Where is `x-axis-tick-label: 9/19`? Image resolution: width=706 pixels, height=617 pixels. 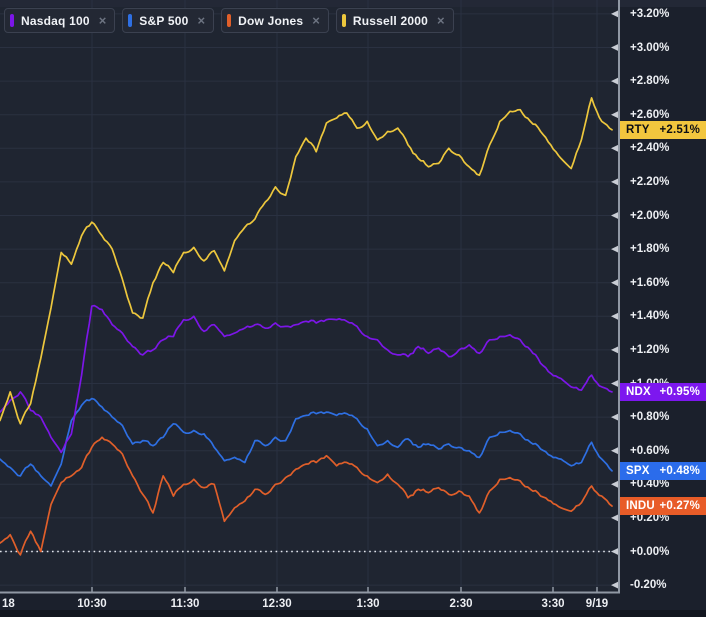 x-axis-tick-label: 9/19 is located at coordinates (597, 604).